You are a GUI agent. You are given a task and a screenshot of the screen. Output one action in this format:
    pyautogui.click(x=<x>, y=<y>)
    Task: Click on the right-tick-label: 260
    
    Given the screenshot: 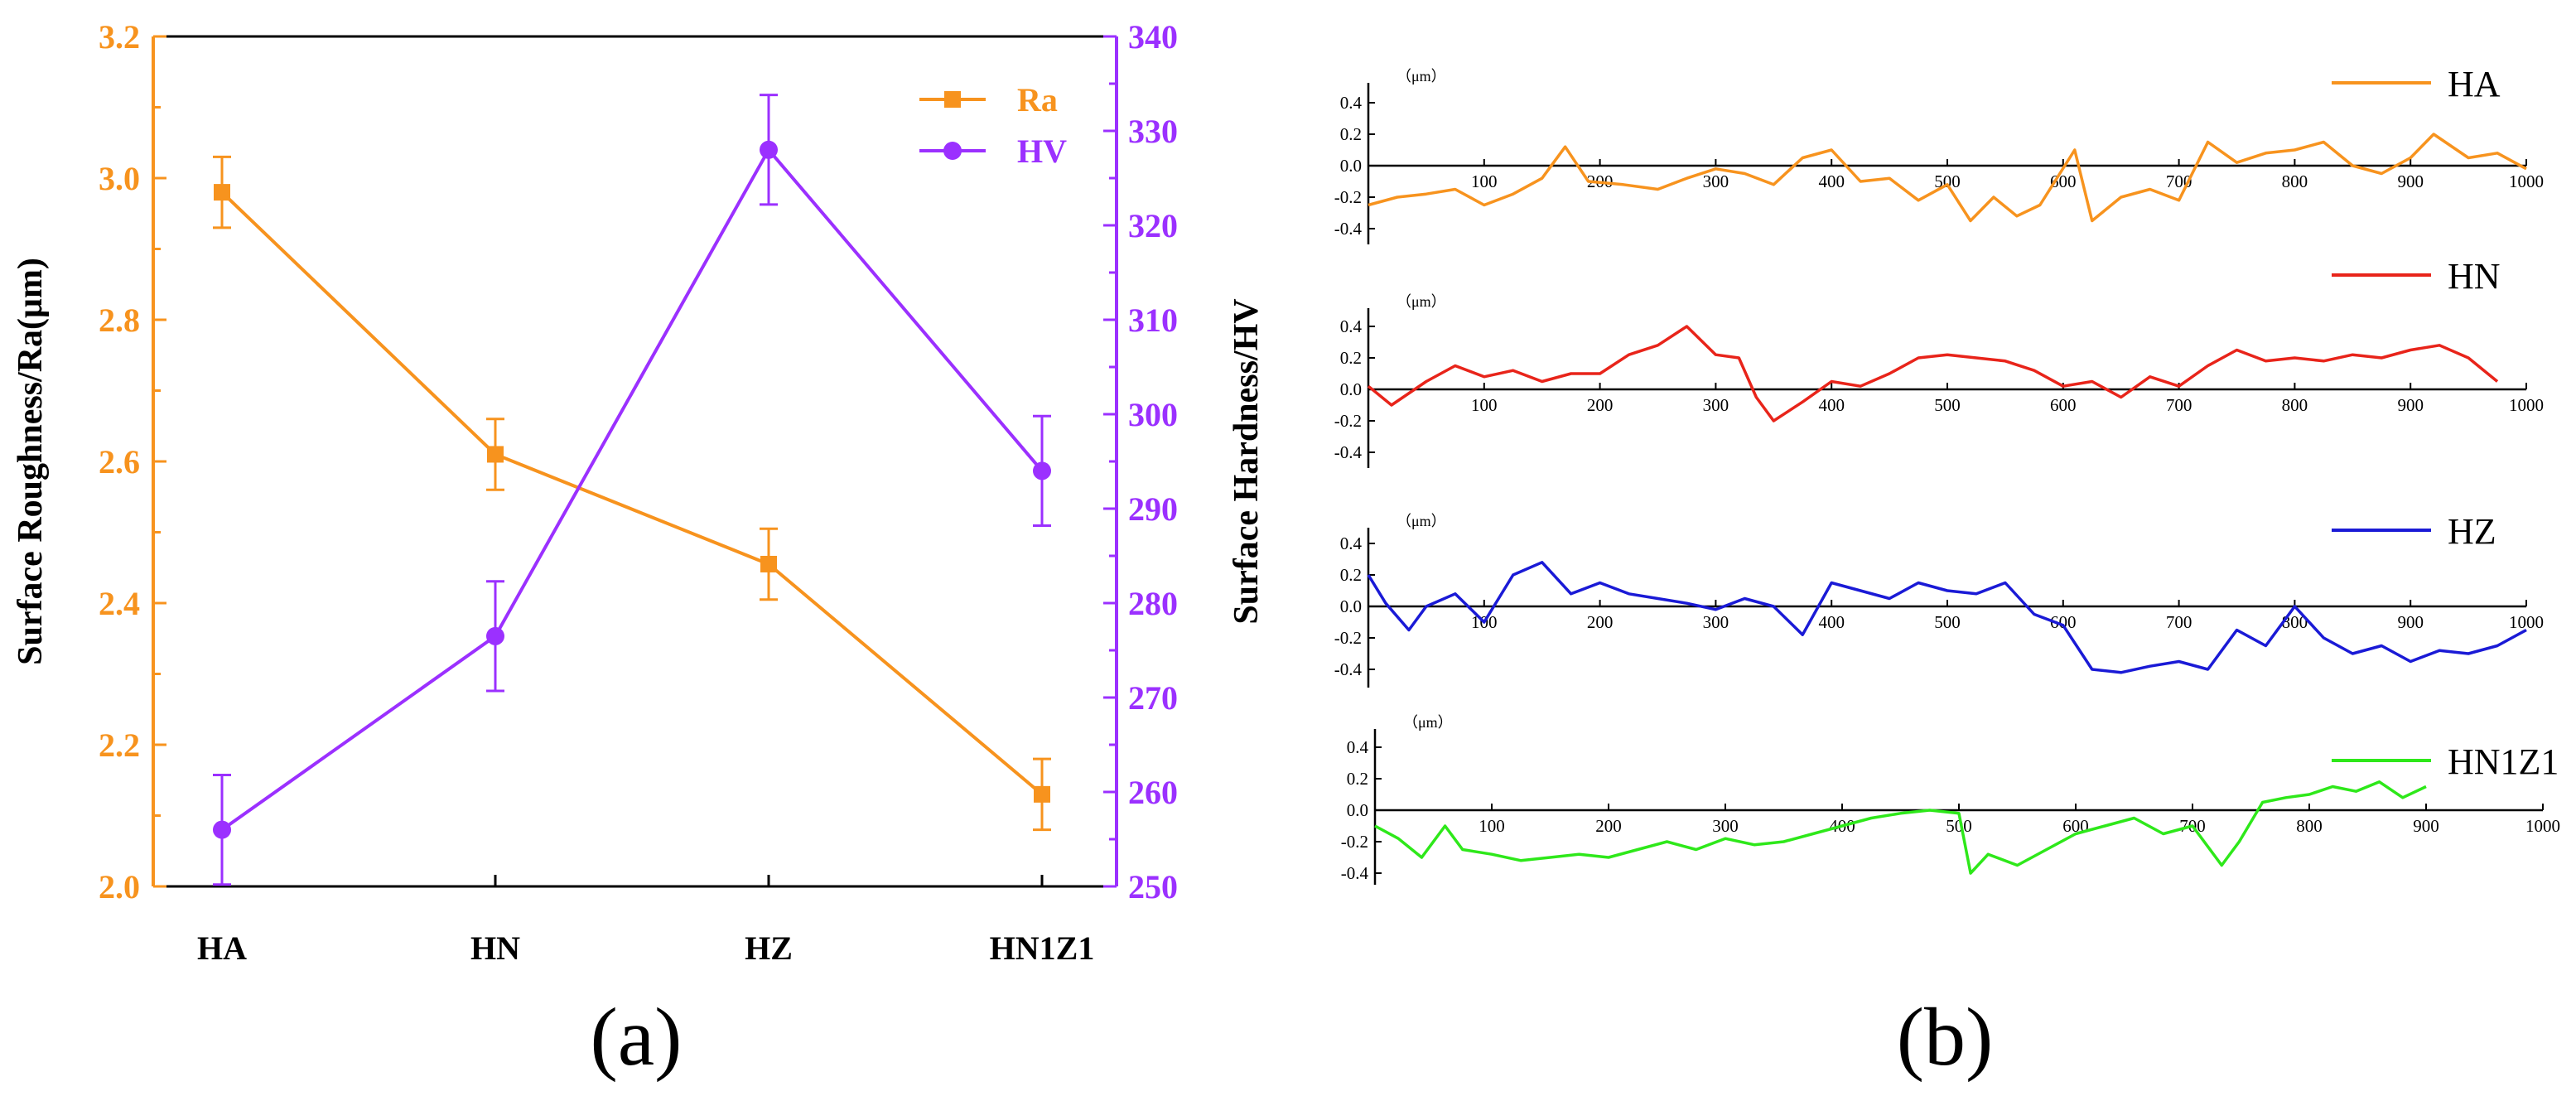 What is the action you would take?
    pyautogui.click(x=1153, y=792)
    